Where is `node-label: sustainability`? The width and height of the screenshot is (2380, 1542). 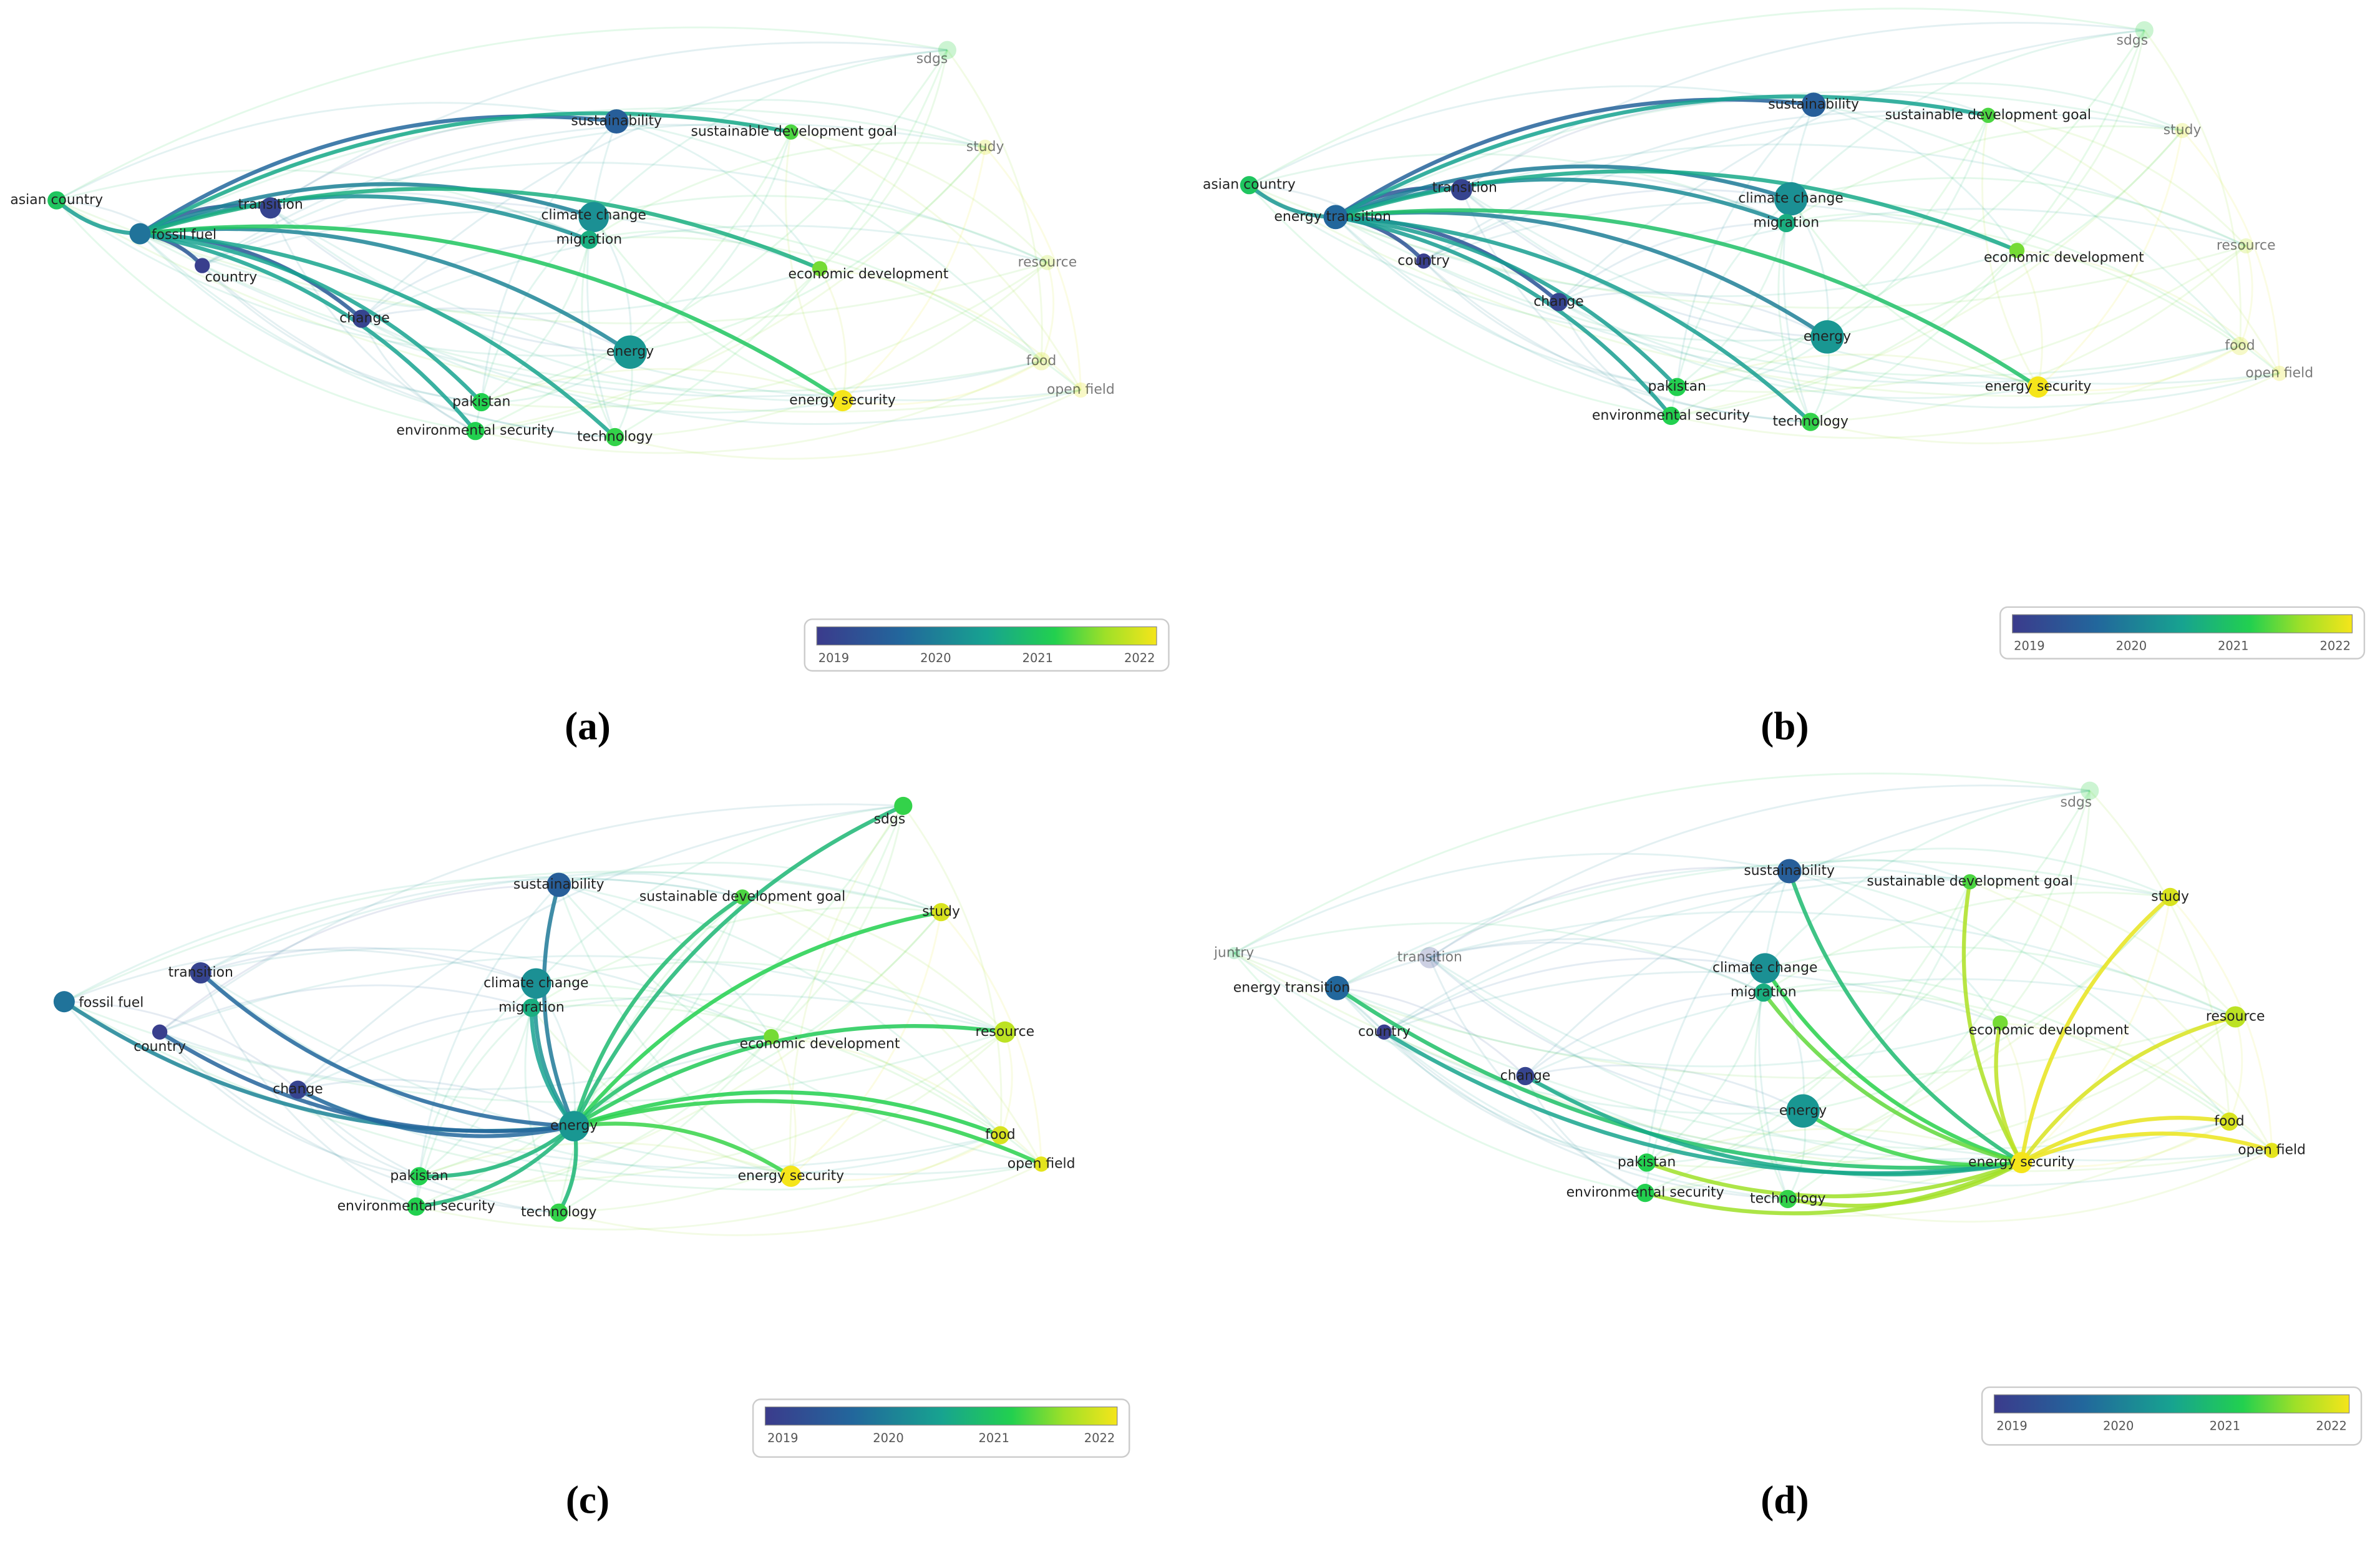 node-label: sustainability is located at coordinates (1789, 871).